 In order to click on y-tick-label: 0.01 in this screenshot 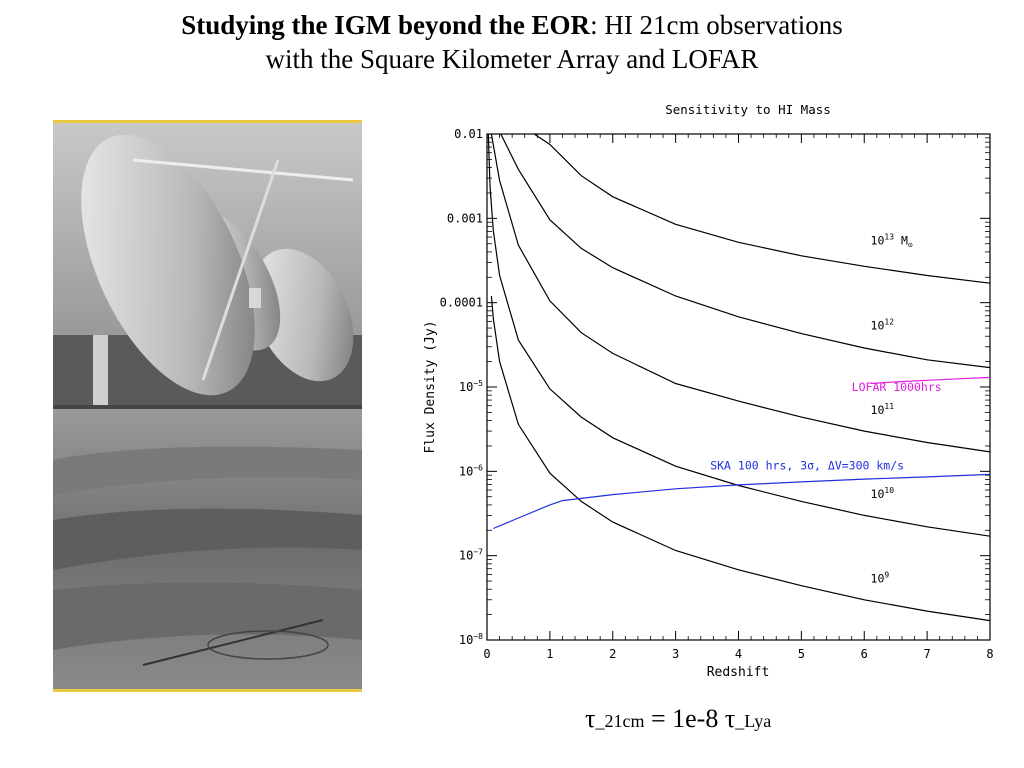, I will do `click(468, 134)`.